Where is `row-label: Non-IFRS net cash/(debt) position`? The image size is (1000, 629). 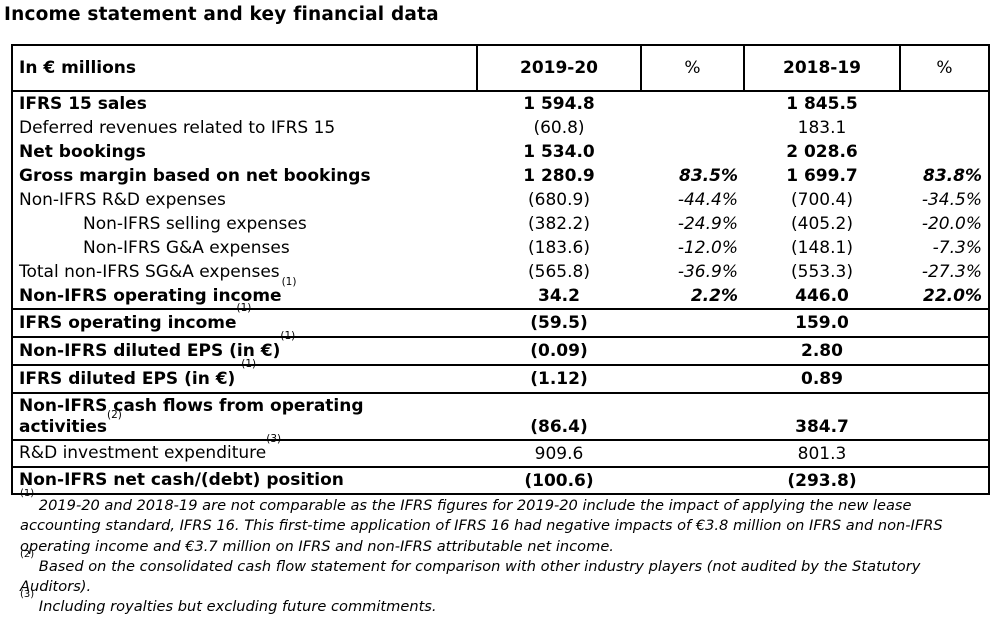
row-label: Non-IFRS net cash/(debt) position is located at coordinates (244, 480).